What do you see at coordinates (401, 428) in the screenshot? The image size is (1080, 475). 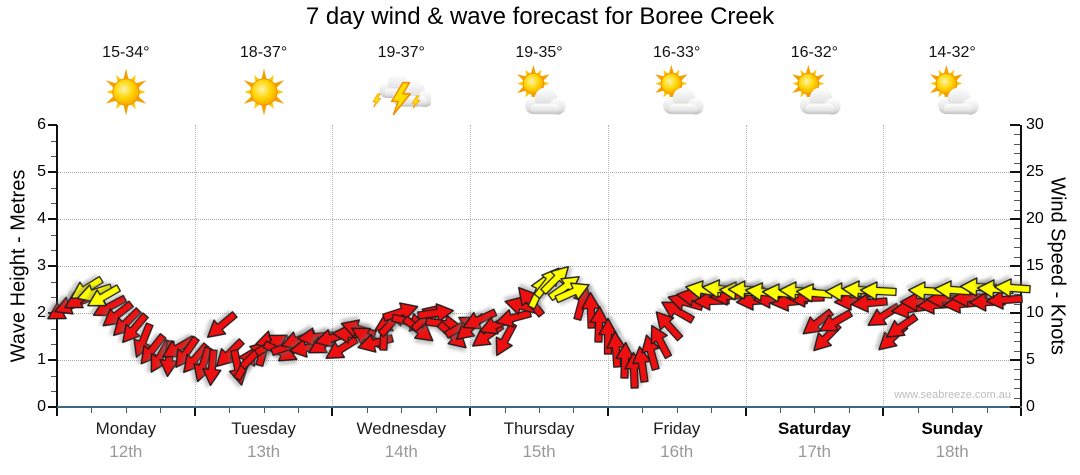 I see `day-name-label: Wednesday` at bounding box center [401, 428].